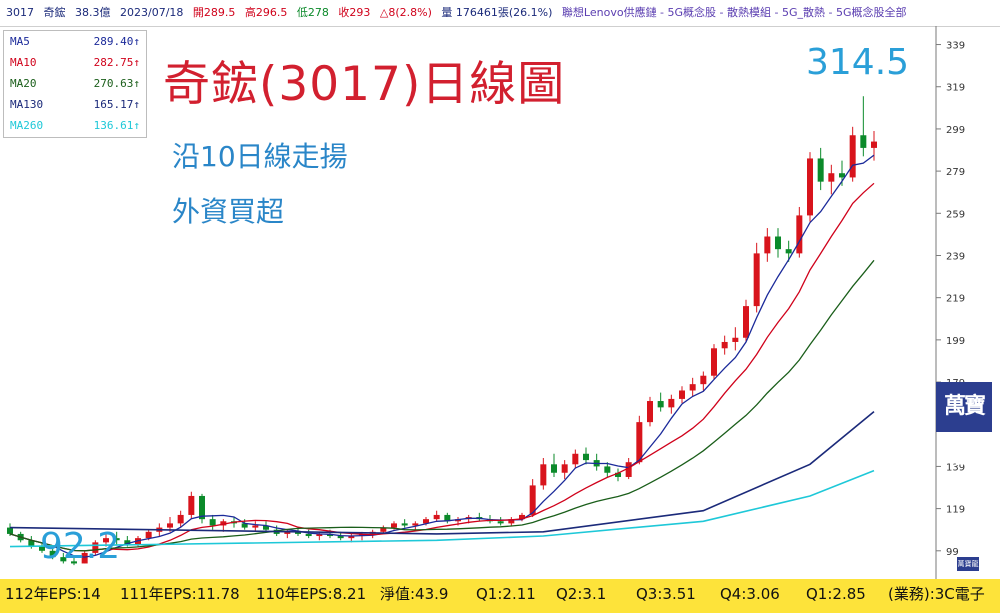  Describe the element at coordinates (955, 130) in the screenshot. I see `y-tick-label: 299` at that location.